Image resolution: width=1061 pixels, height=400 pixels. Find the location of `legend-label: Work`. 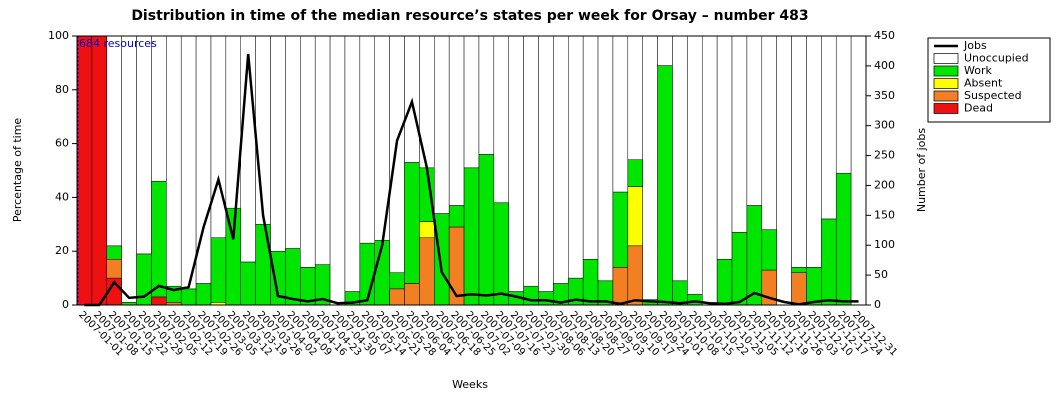

legend-label: Work is located at coordinates (978, 70).